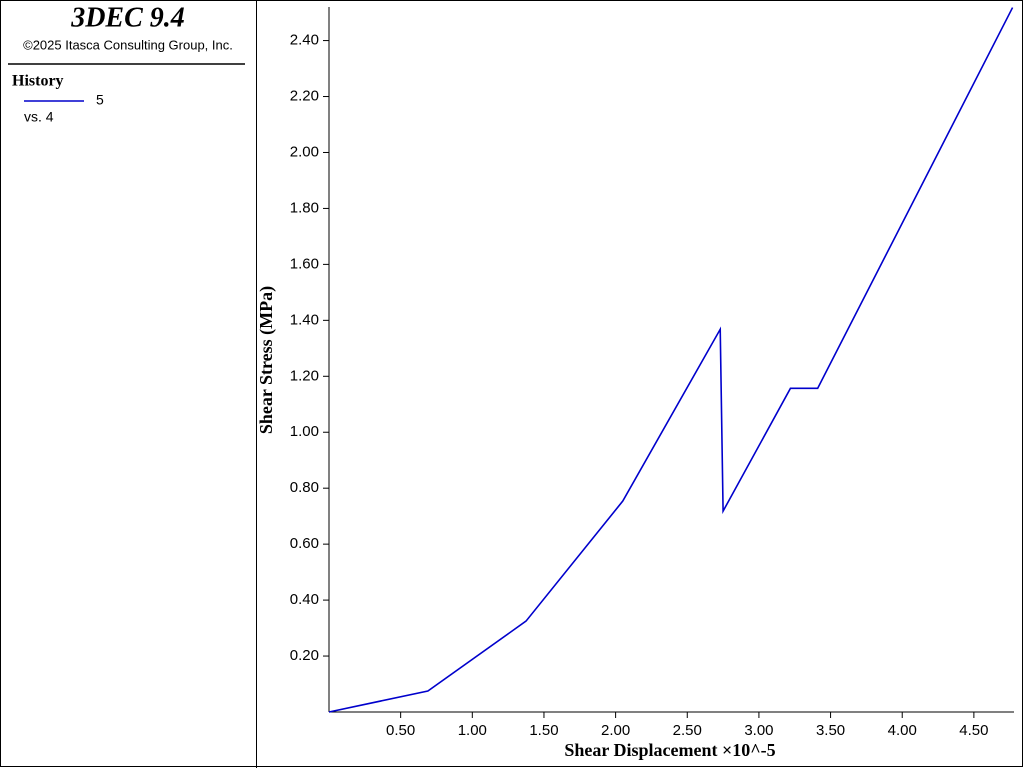 Image resolution: width=1024 pixels, height=768 pixels. Describe the element at coordinates (38, 81) in the screenshot. I see `legend-title: History` at that location.